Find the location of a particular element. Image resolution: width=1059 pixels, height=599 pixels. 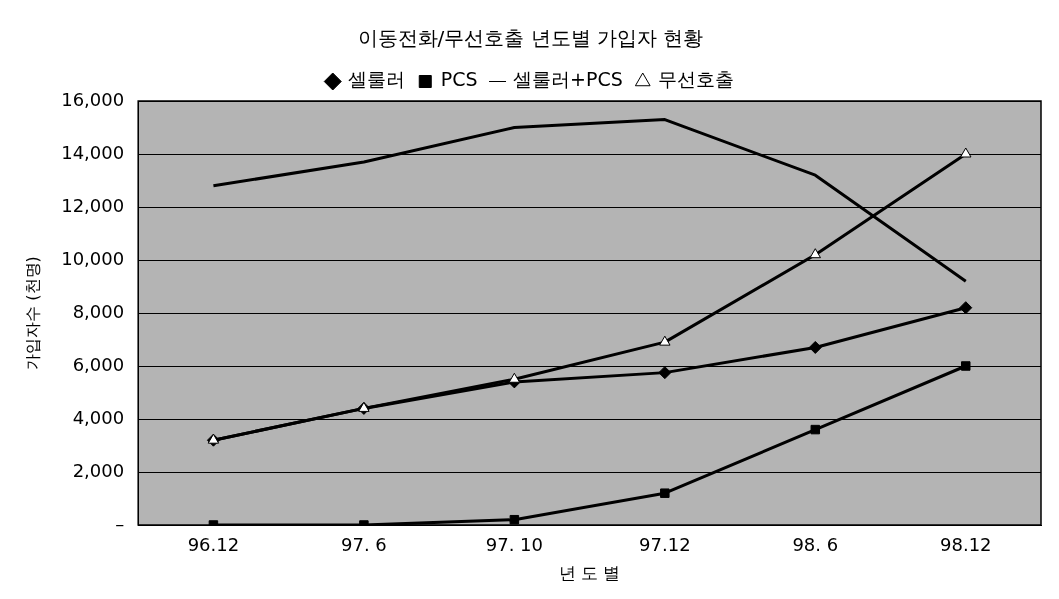

x-tick-label: 96.12 is located at coordinates (213, 545).